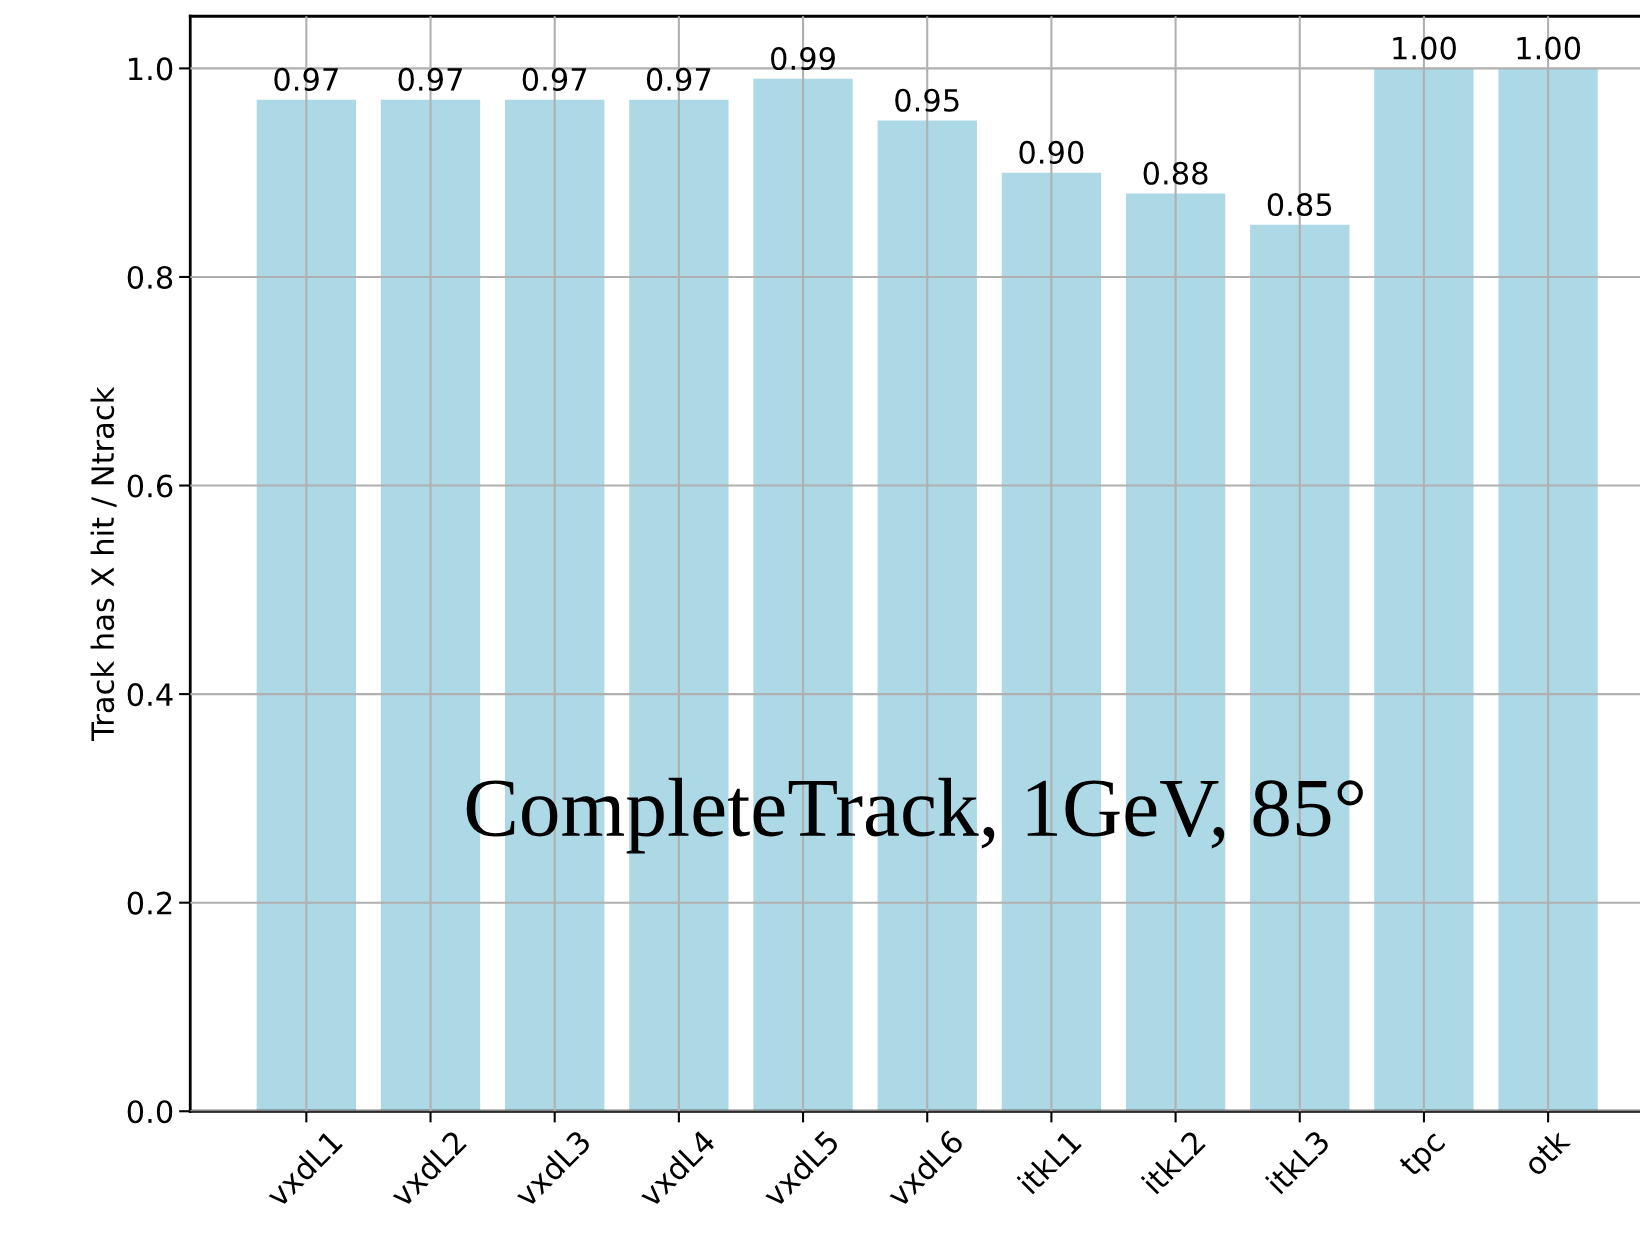  Describe the element at coordinates (150, 1112) in the screenshot. I see `y-tick-label: 0.0` at that location.